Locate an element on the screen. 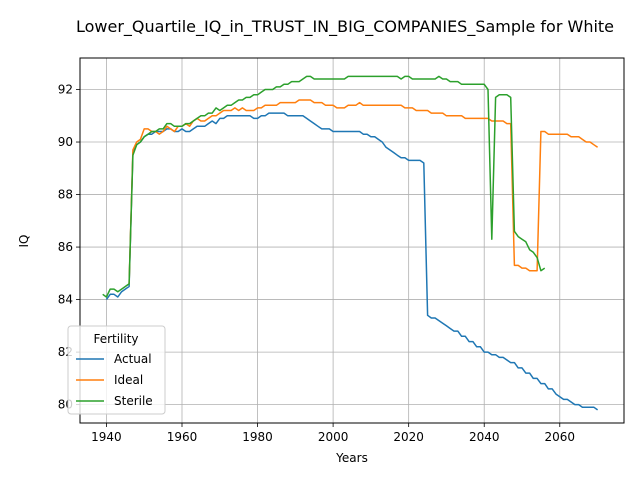  x-tick-label: 1960 is located at coordinates (182, 437).